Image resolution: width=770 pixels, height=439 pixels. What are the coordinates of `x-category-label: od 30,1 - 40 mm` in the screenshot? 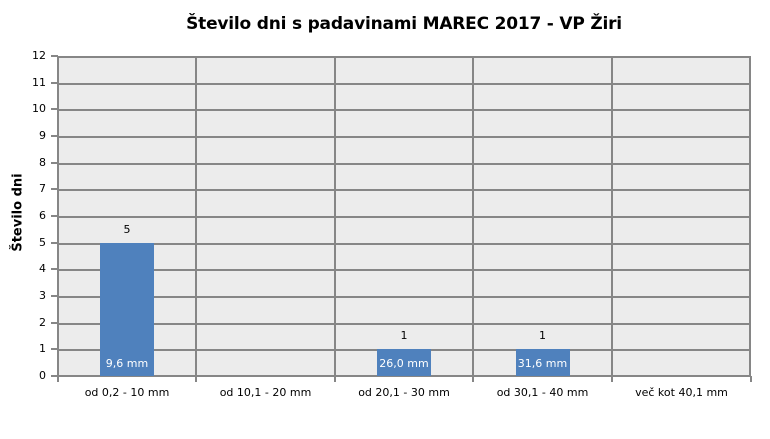 It's located at (542, 392).